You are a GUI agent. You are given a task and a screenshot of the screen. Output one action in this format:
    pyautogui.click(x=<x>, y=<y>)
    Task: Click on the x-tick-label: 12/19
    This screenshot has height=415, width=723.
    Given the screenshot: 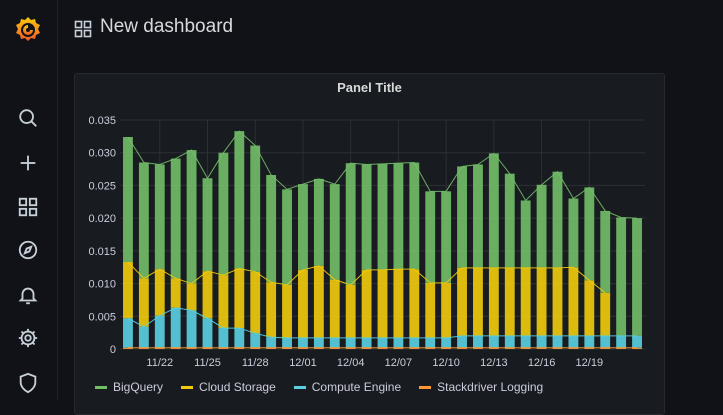 What is the action you would take?
    pyautogui.click(x=590, y=363)
    